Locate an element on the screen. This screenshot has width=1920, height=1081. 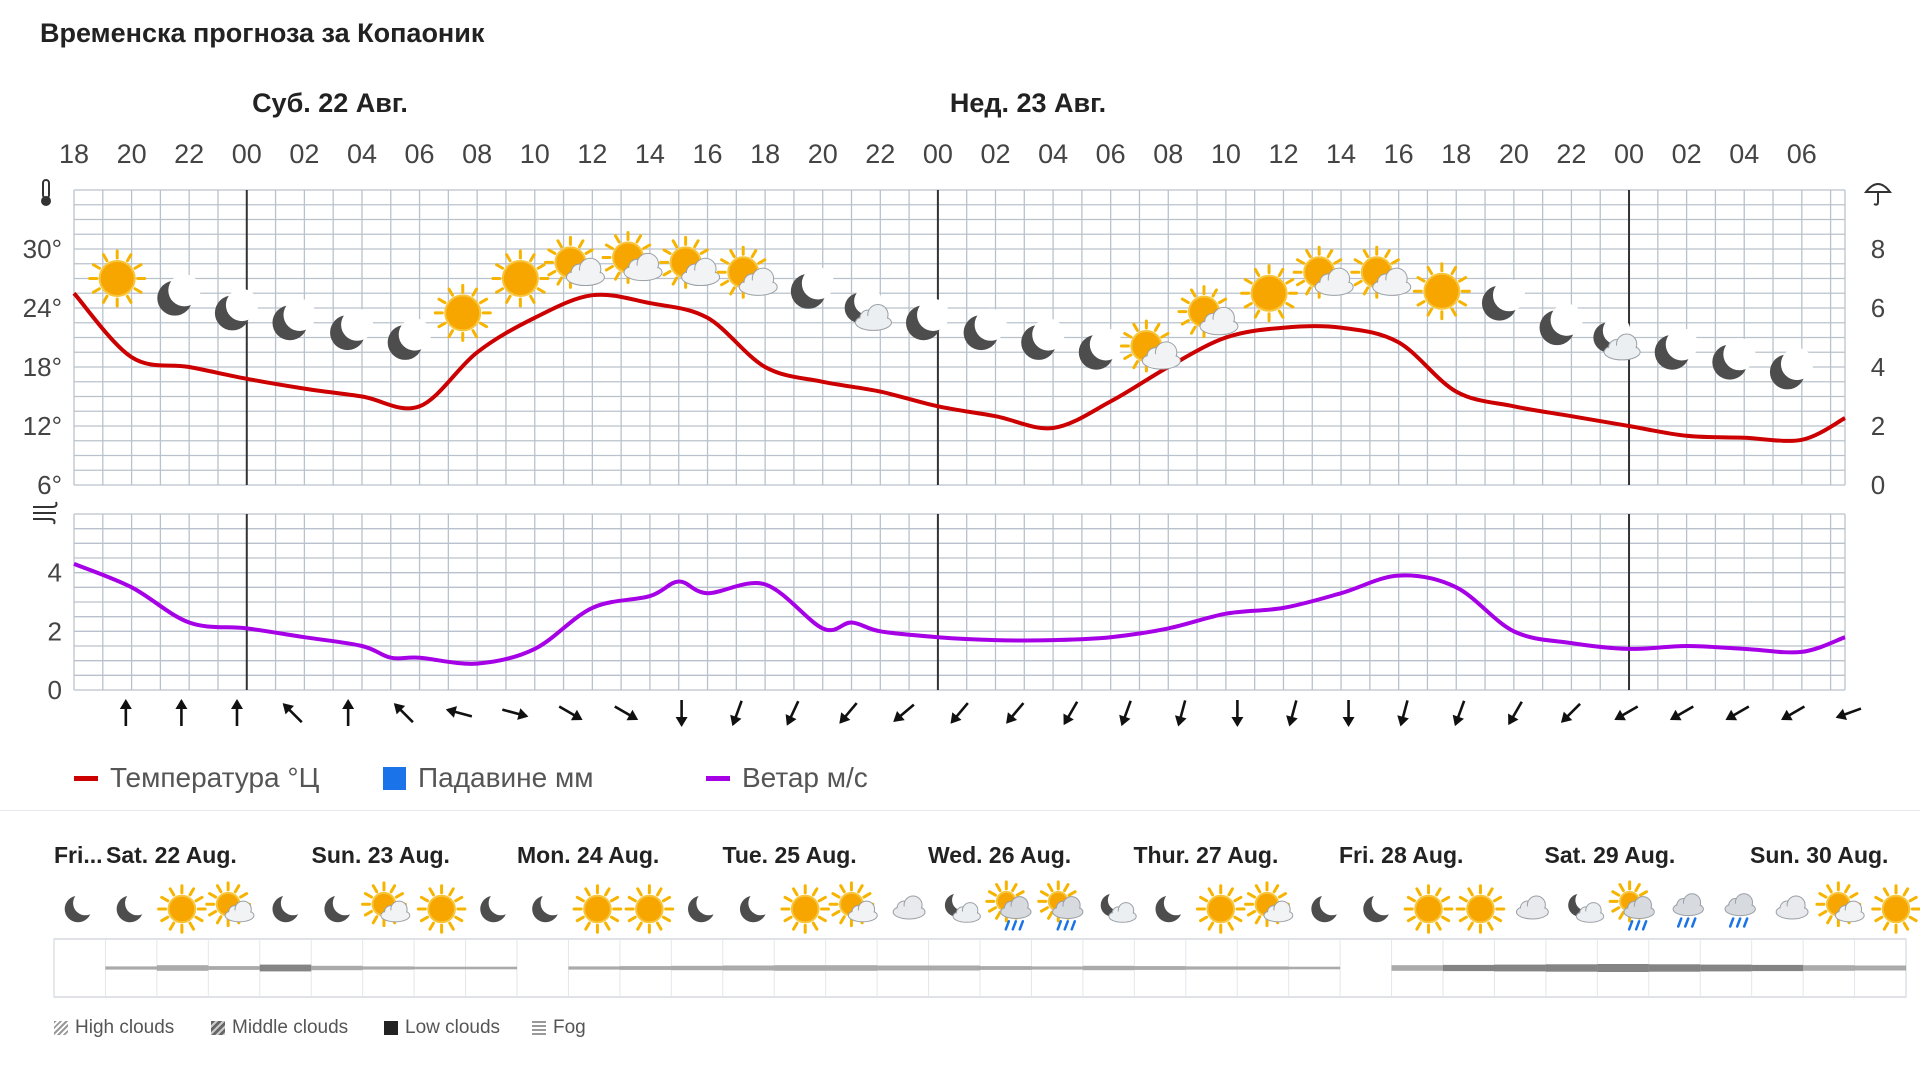
legend-low-clouds-label: Low clouds is located at coordinates (453, 1027).